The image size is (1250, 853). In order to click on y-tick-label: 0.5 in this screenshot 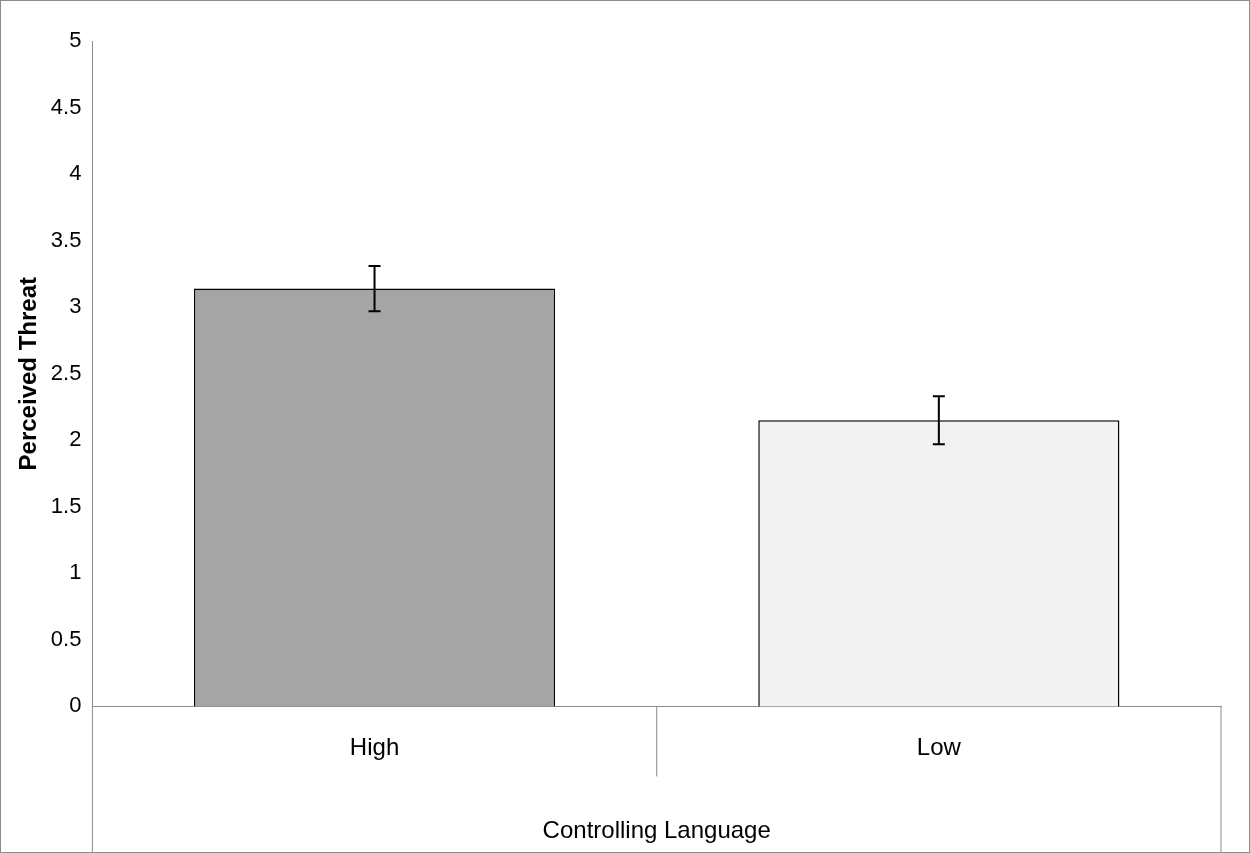, I will do `click(66, 638)`.